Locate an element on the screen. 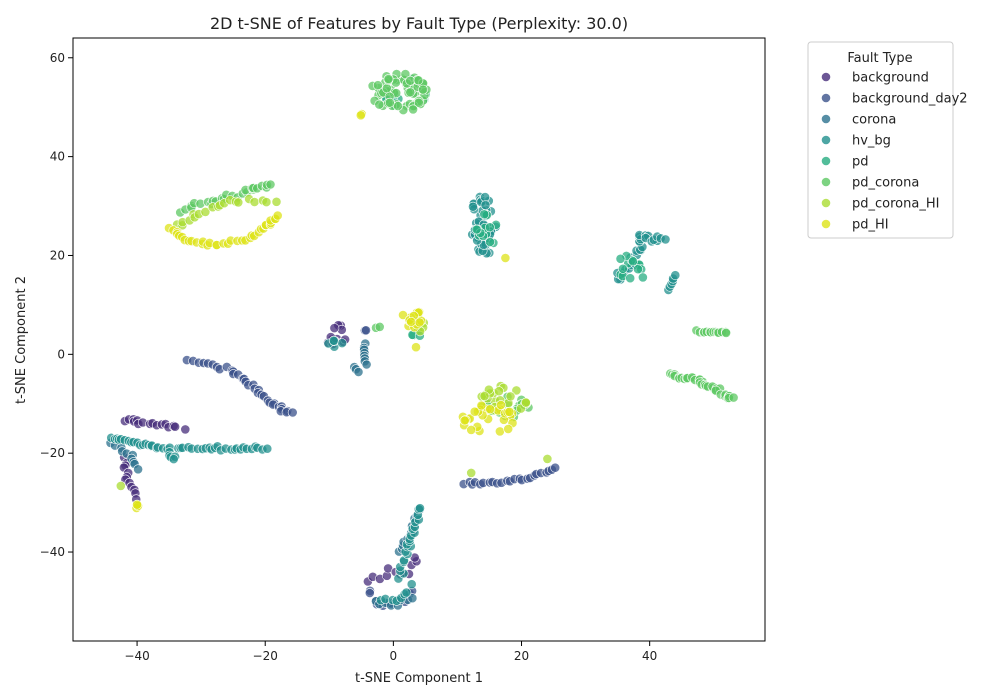 The image size is (1000, 700). x-tick-label: 0 is located at coordinates (394, 656).